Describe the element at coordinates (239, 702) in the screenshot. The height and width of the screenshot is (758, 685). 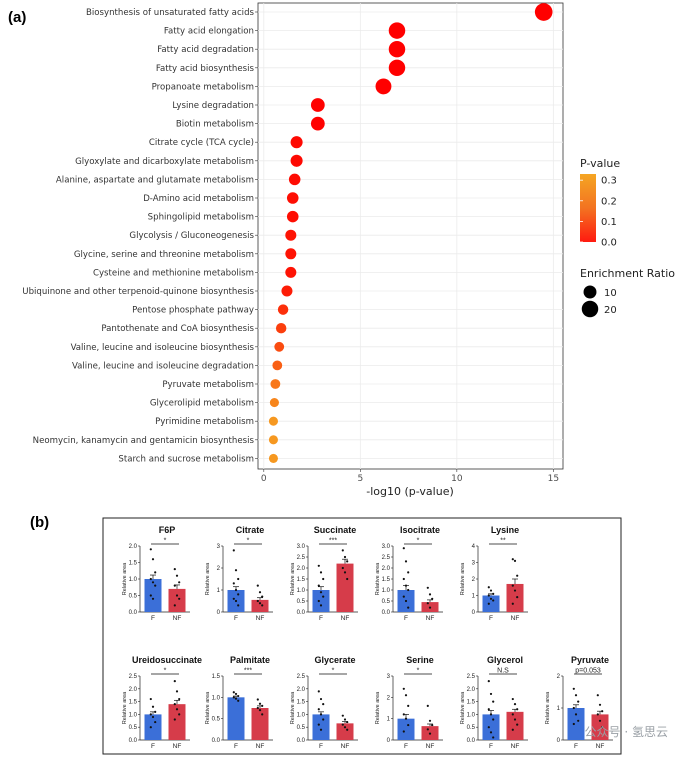
I see `subplot-palmitate: Palmitate 0.0 0.5 1.0 1.5 Relative area F NF ***` at that location.